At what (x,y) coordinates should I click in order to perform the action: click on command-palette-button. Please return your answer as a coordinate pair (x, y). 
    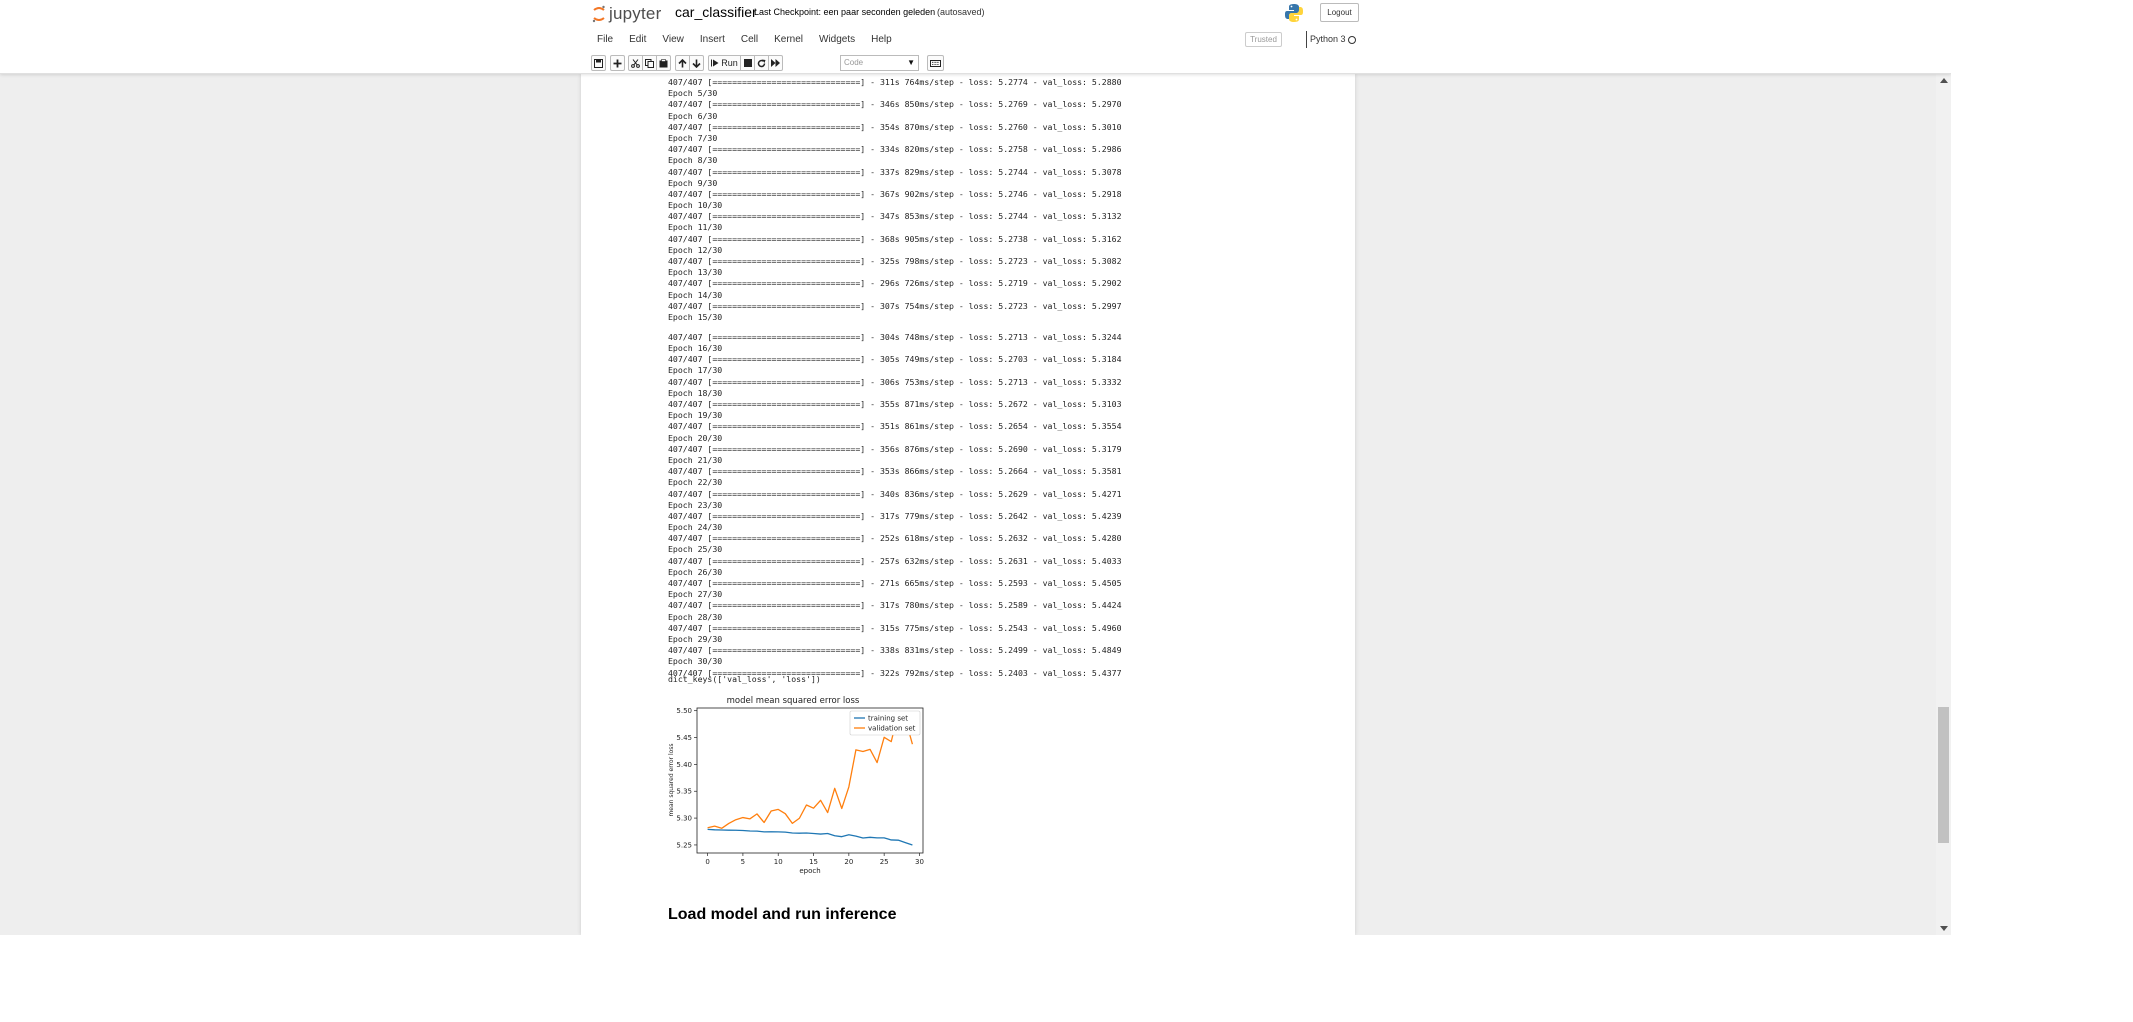
    Looking at the image, I should click on (935, 63).